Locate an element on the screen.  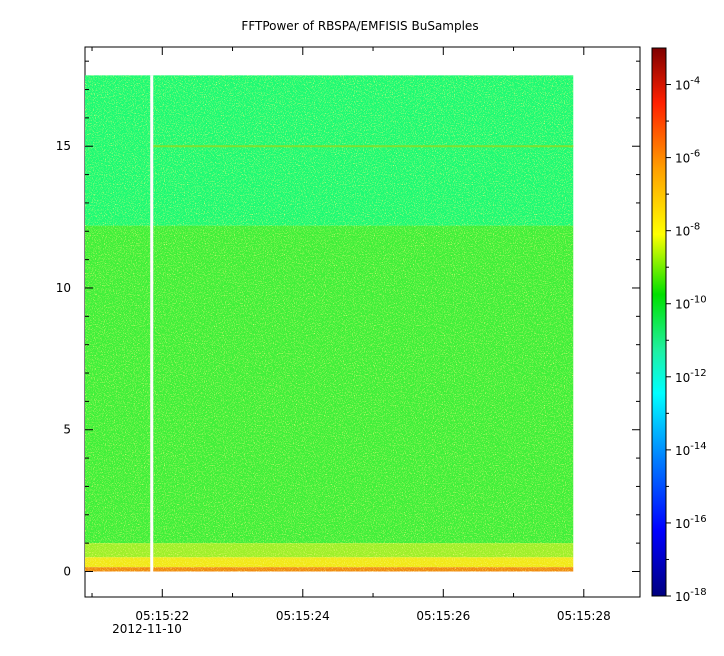
x-tick-label: 05:15:26 is located at coordinates (443, 616).